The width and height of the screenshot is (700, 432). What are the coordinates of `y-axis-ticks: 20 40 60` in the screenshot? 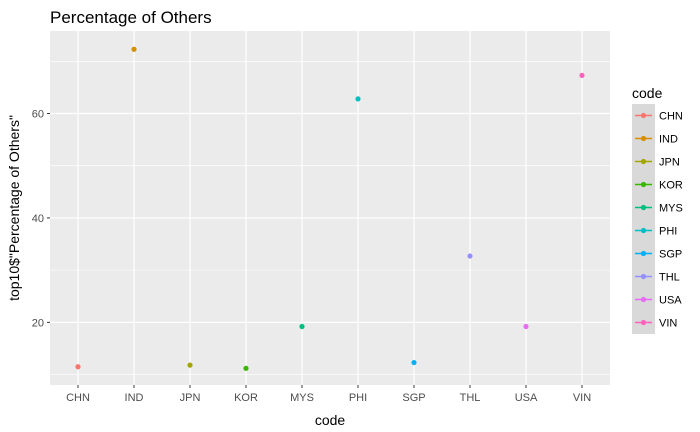 It's located at (41, 218).